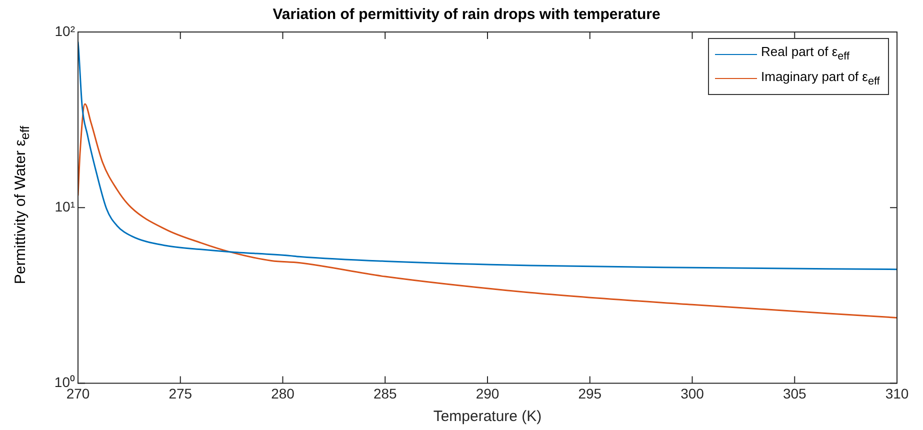 The image size is (923, 430). What do you see at coordinates (488, 393) in the screenshot?
I see `x-tick-label: 290` at bounding box center [488, 393].